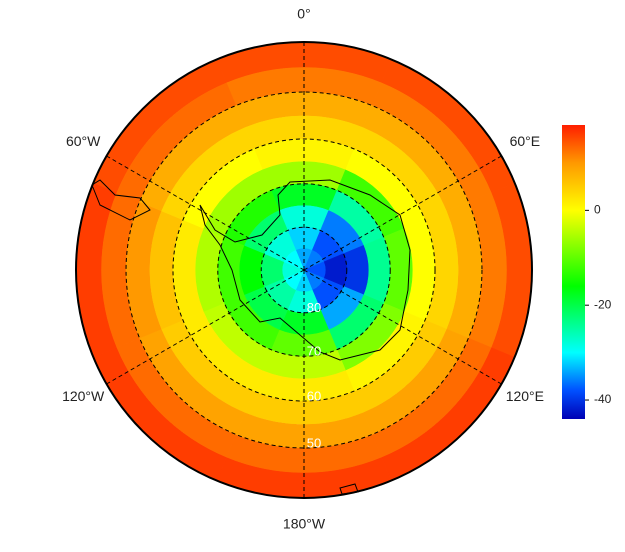 The image size is (625, 552). What do you see at coordinates (303, 14) in the screenshot?
I see `meridian-label: 0°` at bounding box center [303, 14].